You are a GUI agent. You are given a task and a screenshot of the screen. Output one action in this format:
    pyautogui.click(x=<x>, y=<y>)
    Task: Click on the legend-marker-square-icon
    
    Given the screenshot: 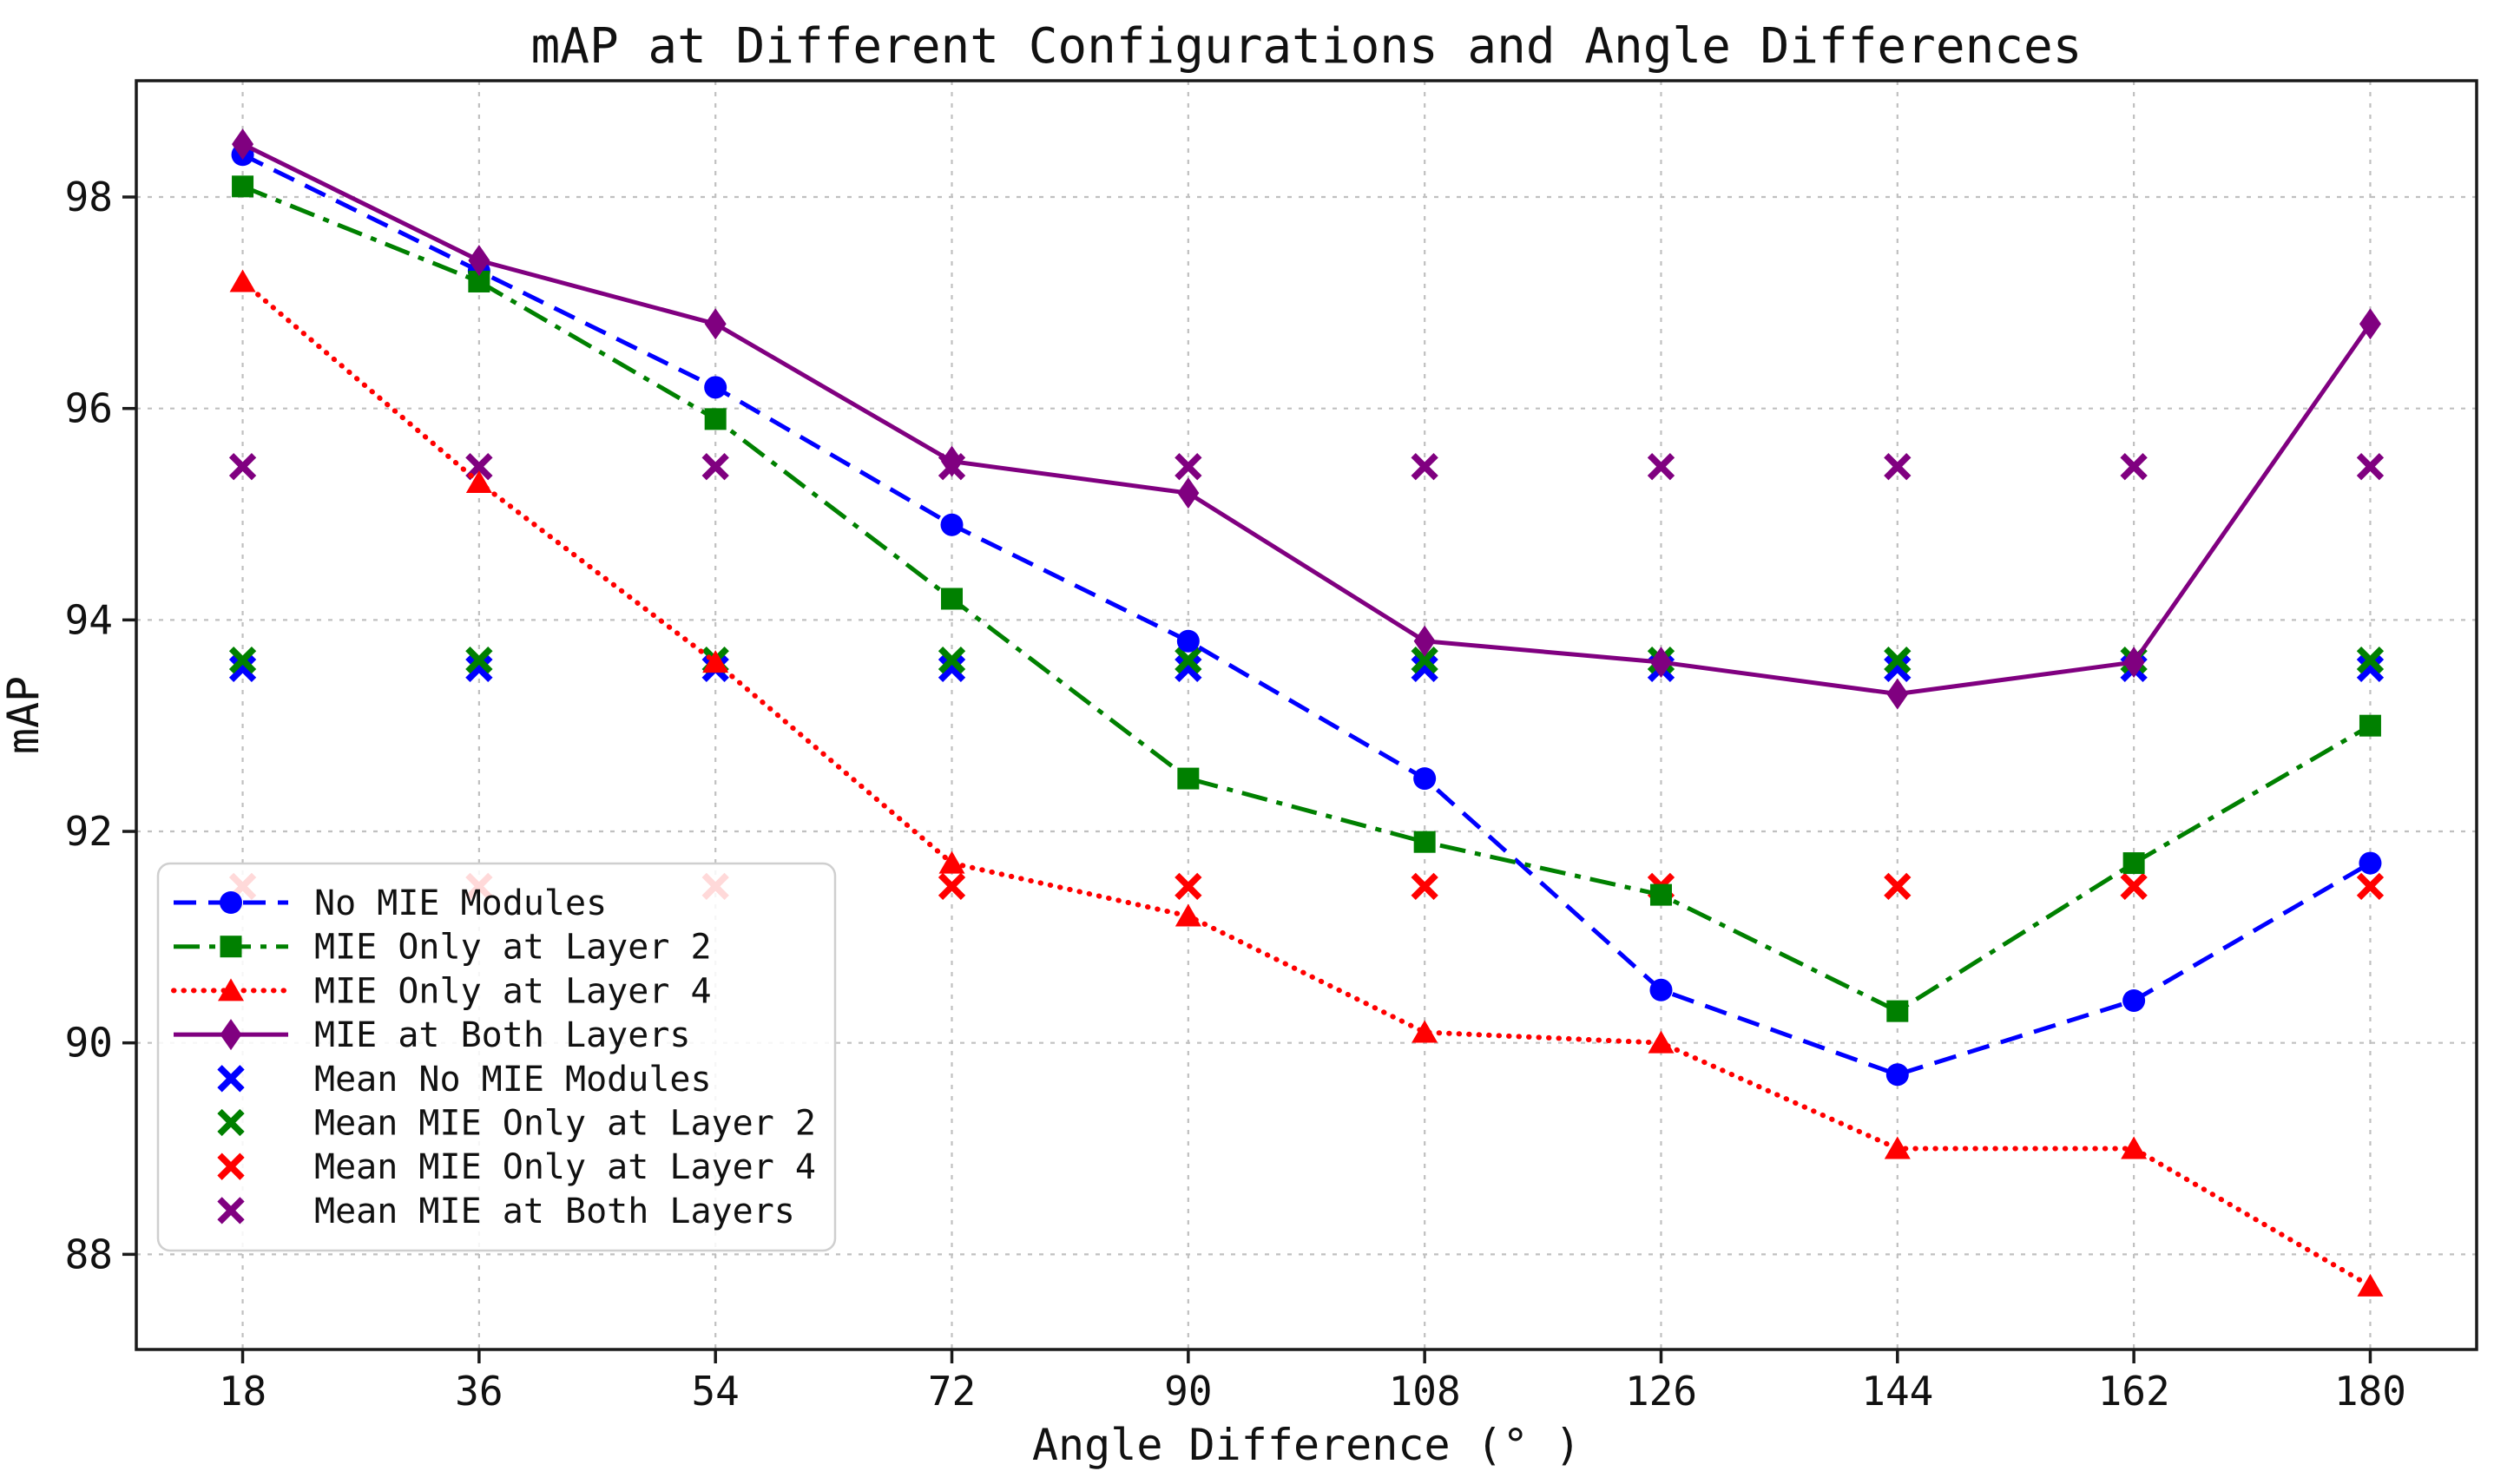 What is the action you would take?
    pyautogui.click(x=231, y=947)
    